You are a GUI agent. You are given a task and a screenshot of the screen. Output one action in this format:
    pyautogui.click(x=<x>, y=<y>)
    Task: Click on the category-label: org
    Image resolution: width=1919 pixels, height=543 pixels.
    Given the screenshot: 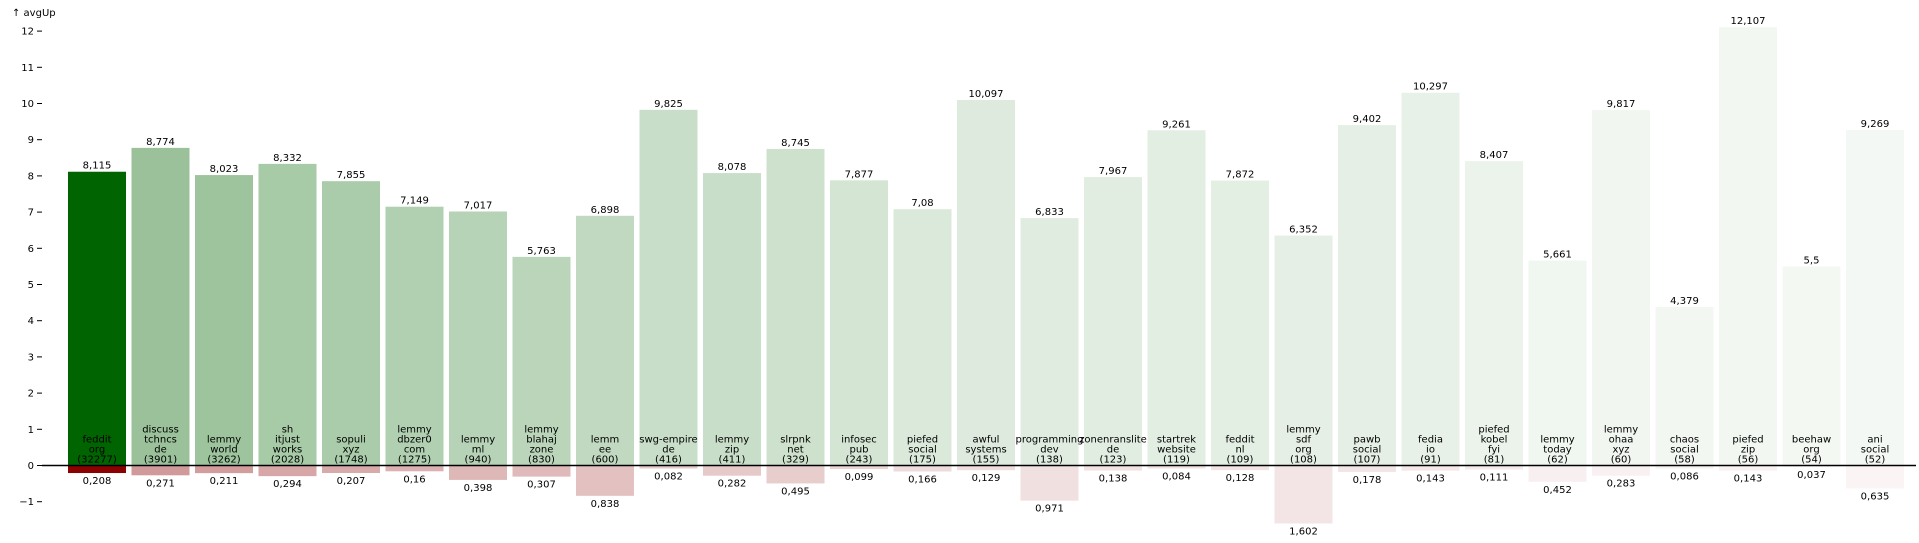 What is the action you would take?
    pyautogui.click(x=1303, y=450)
    